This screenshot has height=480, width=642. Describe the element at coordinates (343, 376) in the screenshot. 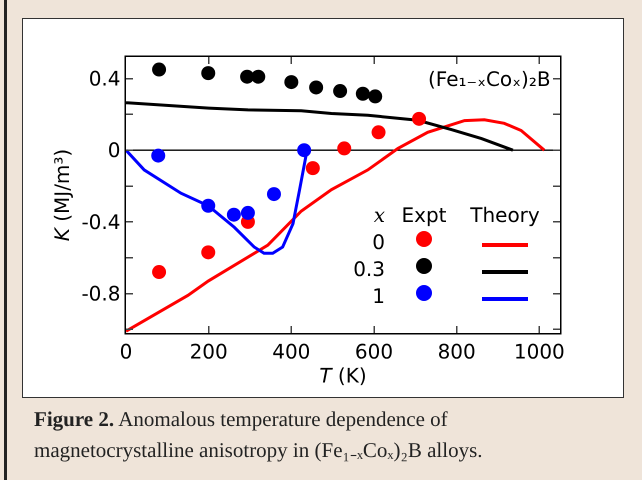

I see `x-axis-title: T (K)` at that location.